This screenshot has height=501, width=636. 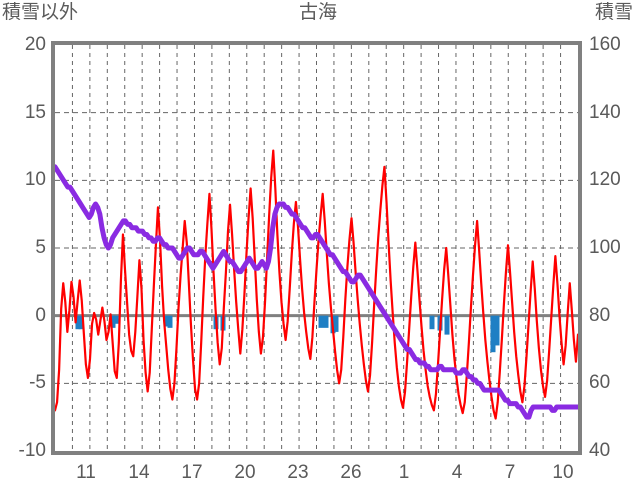 I want to click on left-tick--10: -10, so click(x=32, y=450).